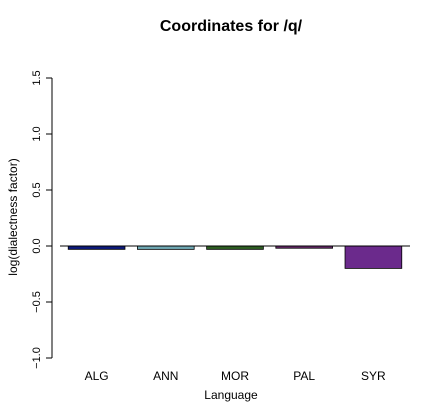 The height and width of the screenshot is (417, 442). I want to click on x-axis-label: Language, so click(231, 395).